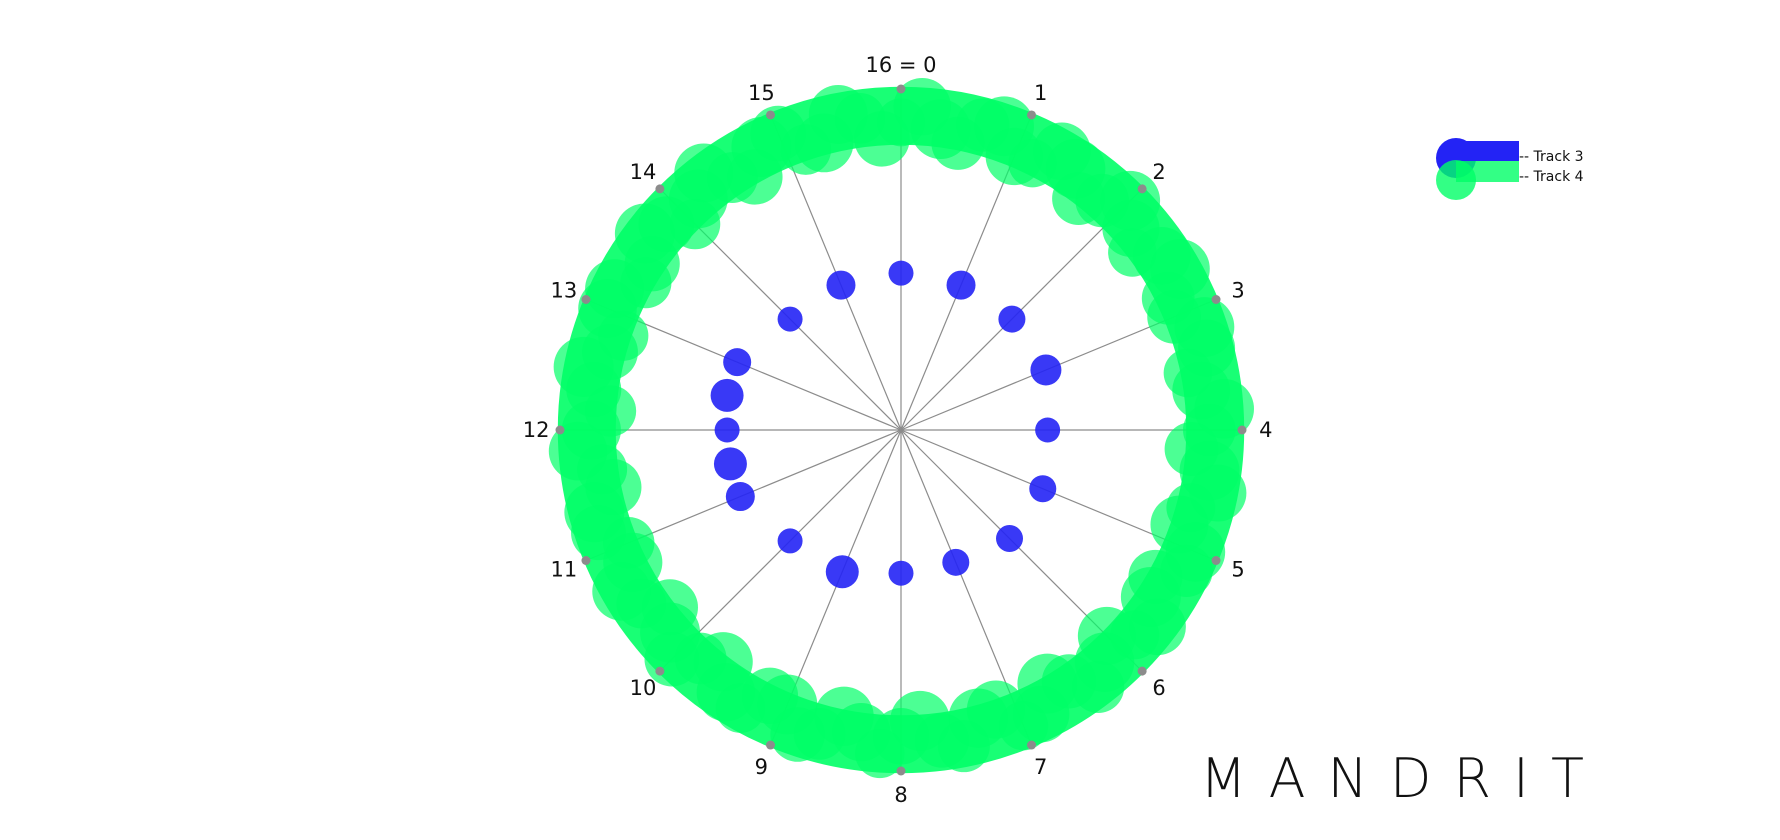 Image resolution: width=1780 pixels, height=840 pixels. I want to click on spoke-label-13: 13, so click(564, 290).